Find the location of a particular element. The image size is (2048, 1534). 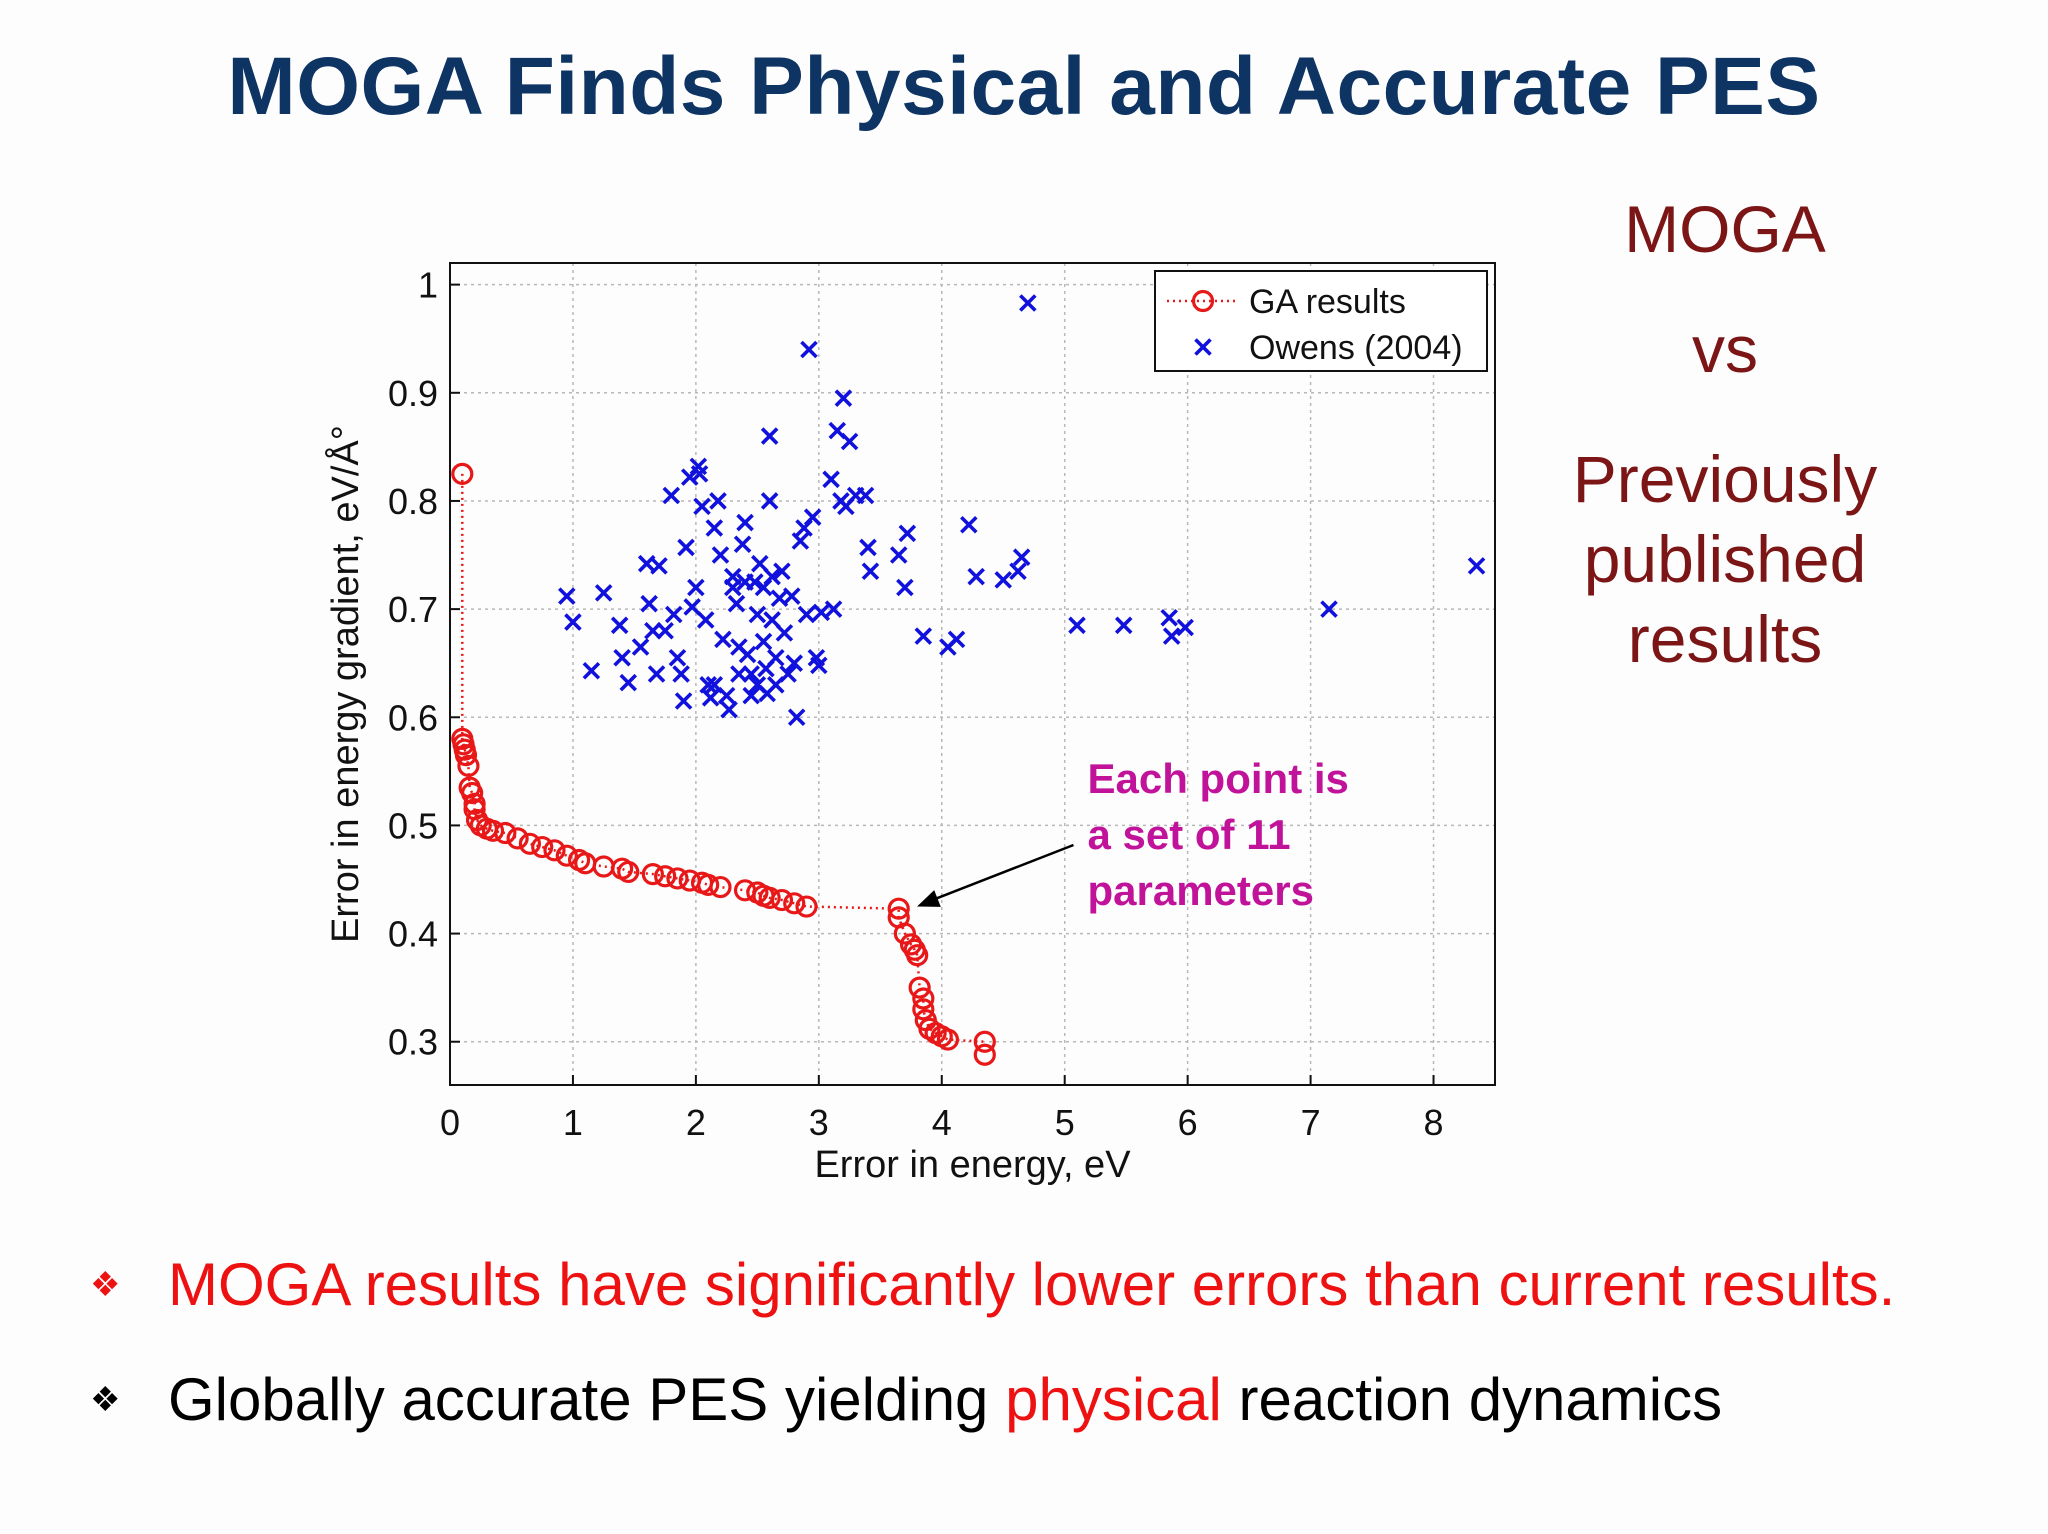

annotation-line: Each point is is located at coordinates (1218, 778).